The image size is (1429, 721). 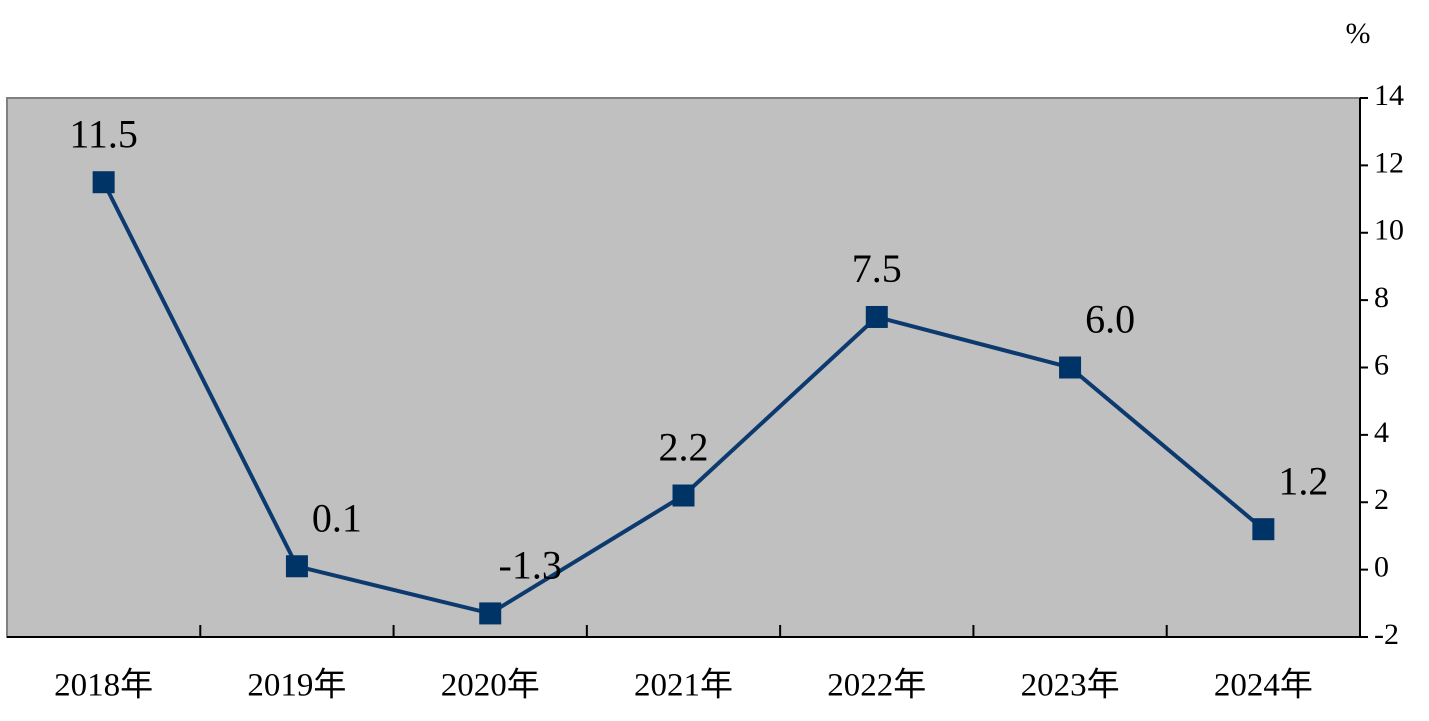 I want to click on y-tick-label: 8, so click(x=1381, y=297).